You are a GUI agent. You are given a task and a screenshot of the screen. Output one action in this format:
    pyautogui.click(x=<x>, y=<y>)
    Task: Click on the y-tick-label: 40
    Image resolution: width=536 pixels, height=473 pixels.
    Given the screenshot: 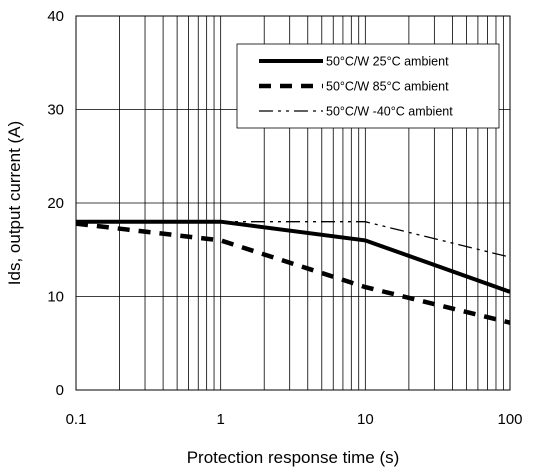 What is the action you would take?
    pyautogui.click(x=55, y=16)
    